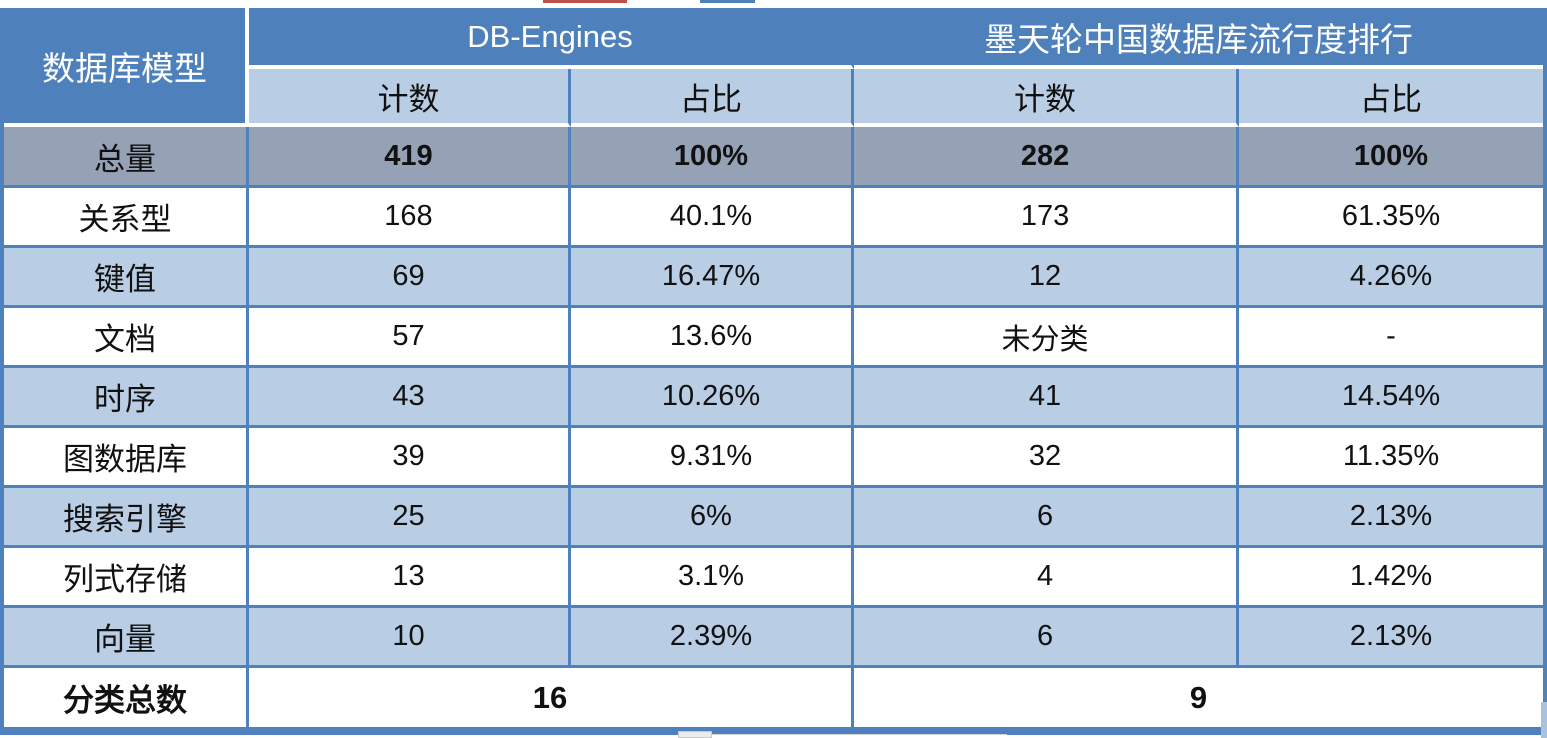 The height and width of the screenshot is (738, 1547). What do you see at coordinates (410, 157) in the screenshot?
I see `total-db-count: 419` at bounding box center [410, 157].